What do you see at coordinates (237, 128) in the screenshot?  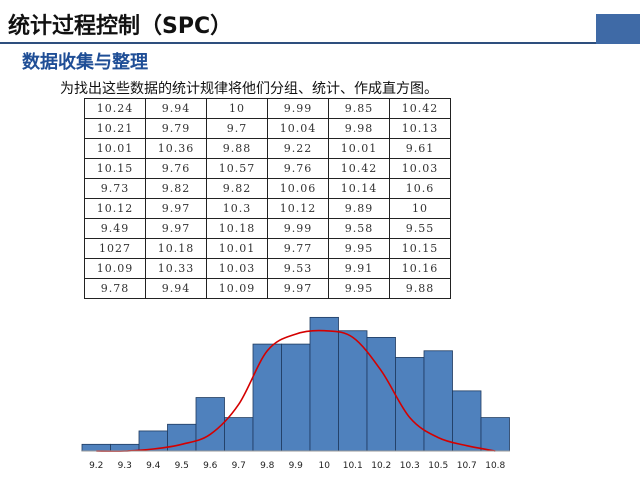 I see `table-cell: 9.7` at bounding box center [237, 128].